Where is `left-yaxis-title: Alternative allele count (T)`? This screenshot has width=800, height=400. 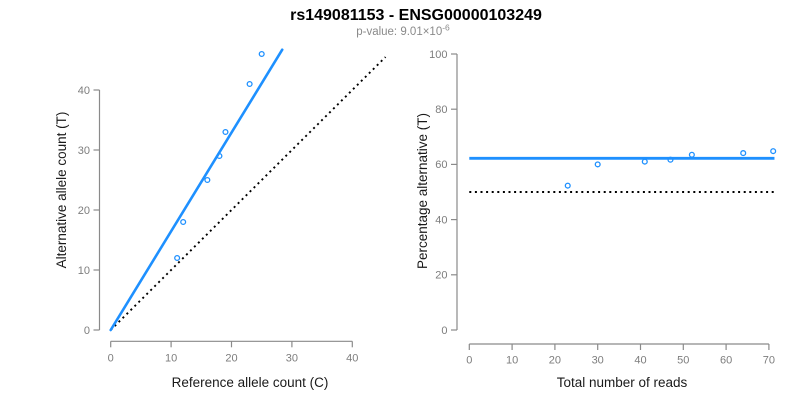 left-yaxis-title: Alternative allele count (T) is located at coordinates (61, 190).